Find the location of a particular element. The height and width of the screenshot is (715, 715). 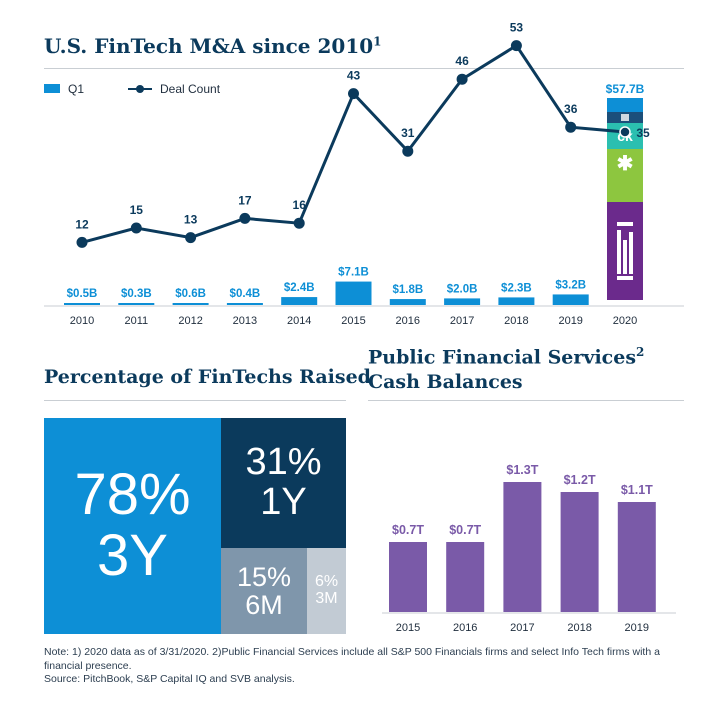

deal-count-label: 12 is located at coordinates (82, 224).